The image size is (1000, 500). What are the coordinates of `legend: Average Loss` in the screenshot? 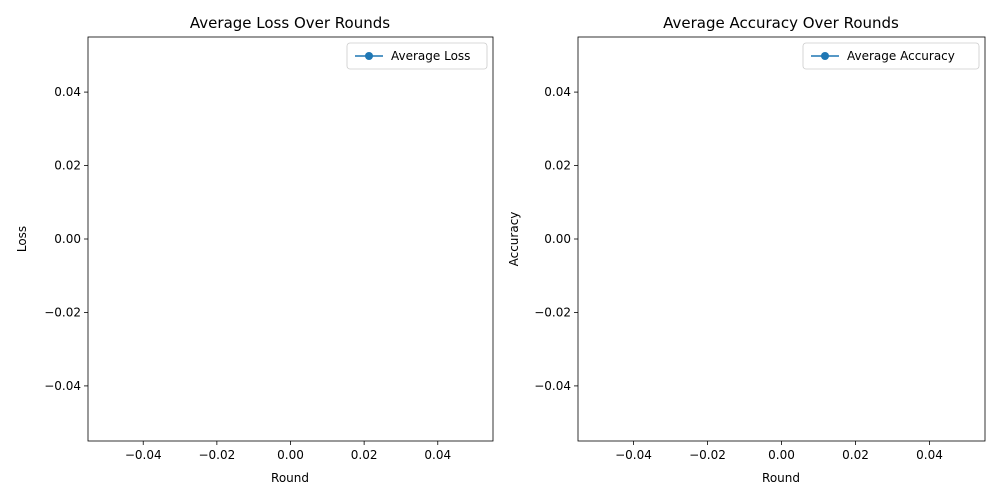 It's located at (417, 56).